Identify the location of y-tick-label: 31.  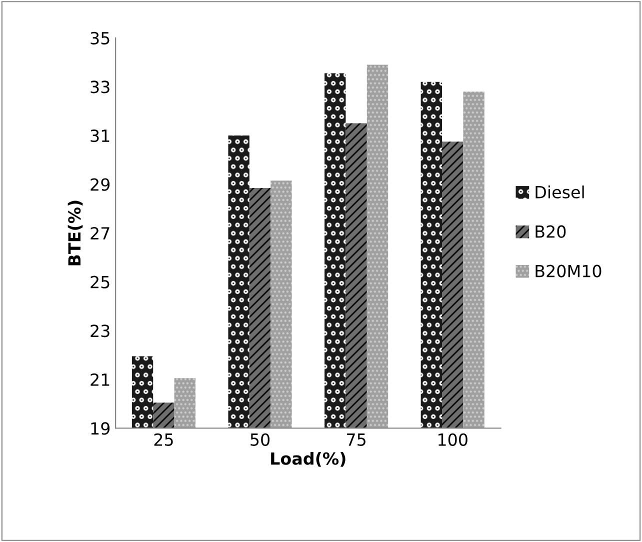
(100, 135).